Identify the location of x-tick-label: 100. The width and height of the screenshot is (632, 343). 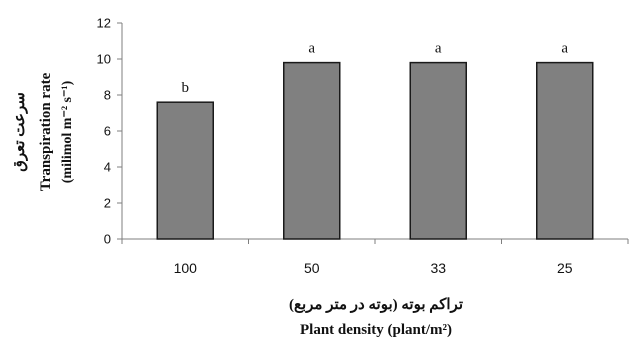
(186, 268).